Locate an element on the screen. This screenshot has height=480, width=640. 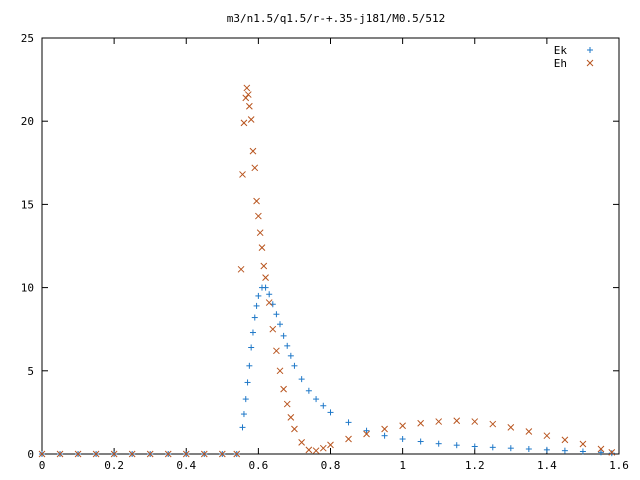
chart-title: m3/n1.5/q1.5/r-+.35-j181/M0.5/512 is located at coordinates (336, 18).